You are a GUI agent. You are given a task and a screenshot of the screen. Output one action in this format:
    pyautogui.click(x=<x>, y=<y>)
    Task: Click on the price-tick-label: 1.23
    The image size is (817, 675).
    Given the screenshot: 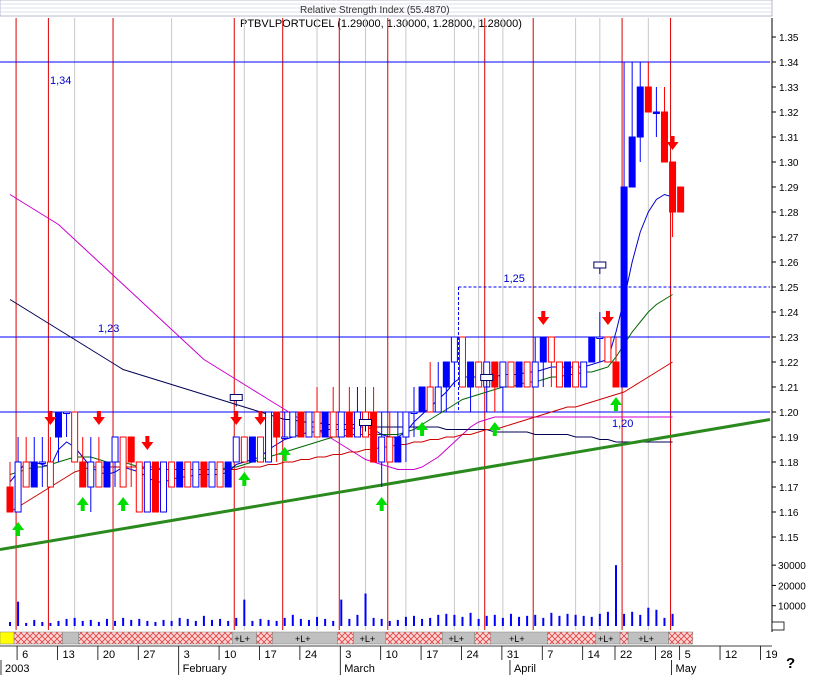 What is the action you would take?
    pyautogui.click(x=789, y=338)
    